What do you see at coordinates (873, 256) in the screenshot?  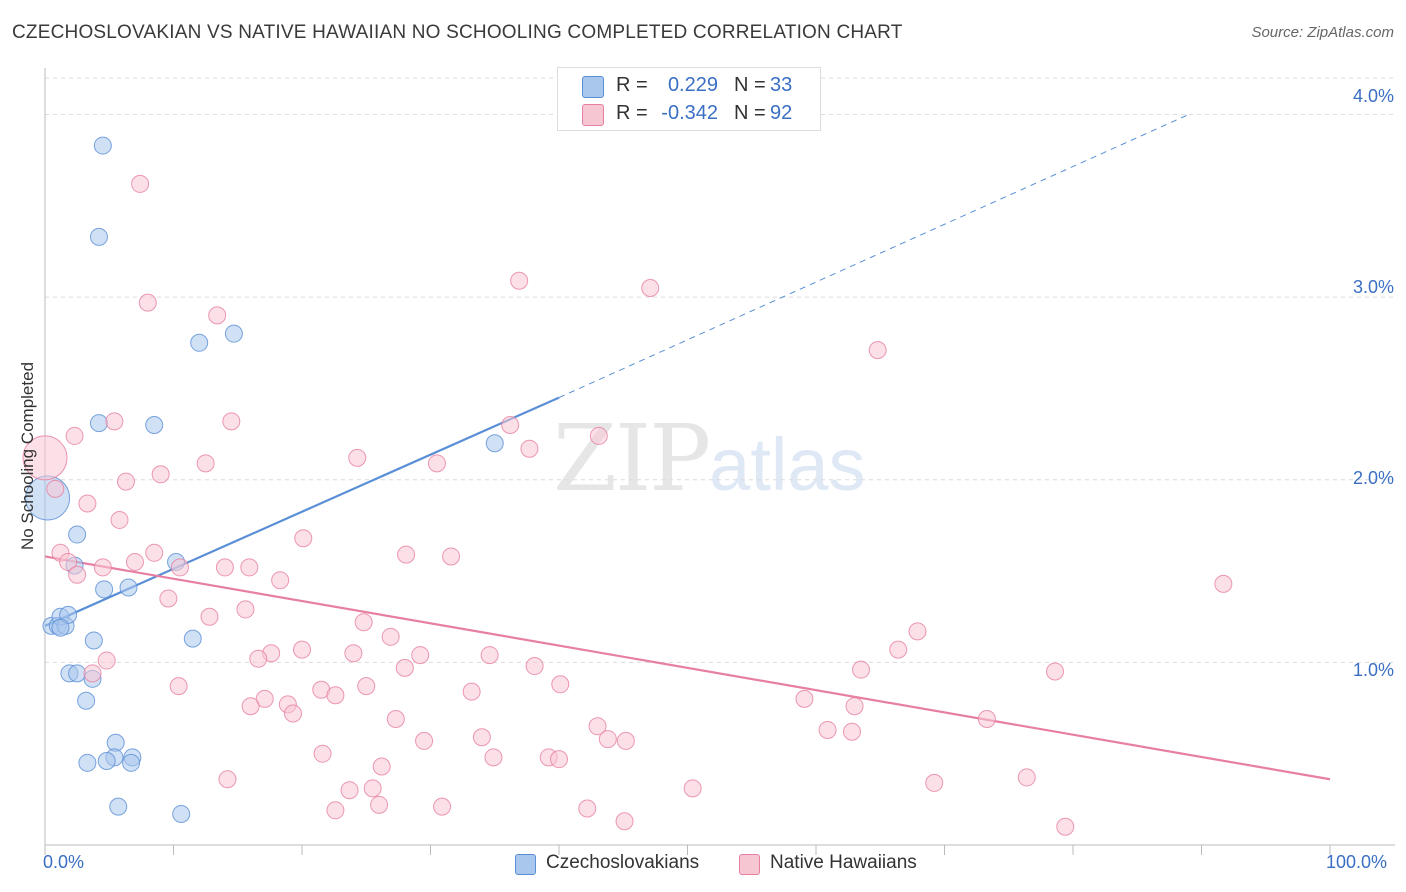 I see `trend-line-extension` at bounding box center [873, 256].